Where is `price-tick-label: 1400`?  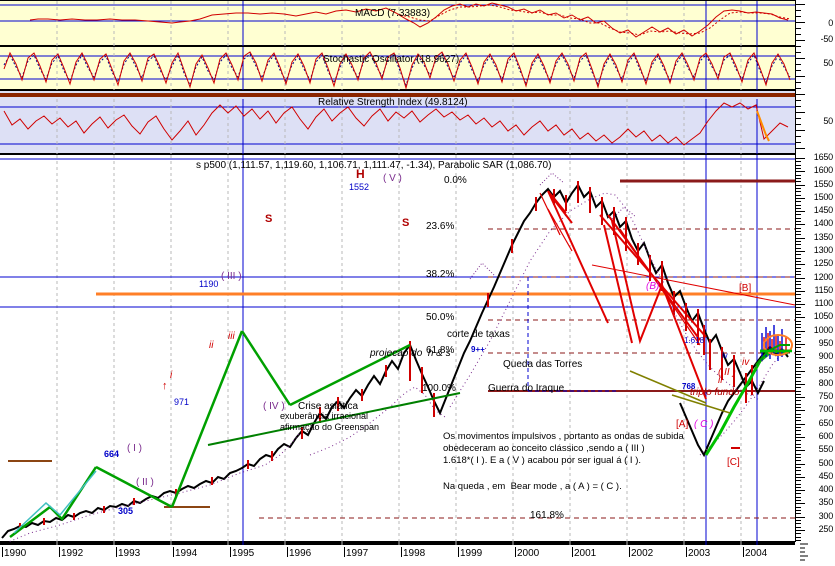
price-tick-label: 1400 is located at coordinates (823, 223).